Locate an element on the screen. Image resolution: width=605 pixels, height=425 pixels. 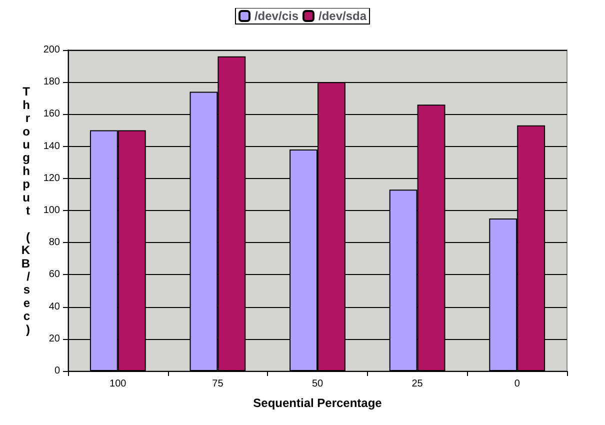
x-tick-label: 100 is located at coordinates (118, 384).